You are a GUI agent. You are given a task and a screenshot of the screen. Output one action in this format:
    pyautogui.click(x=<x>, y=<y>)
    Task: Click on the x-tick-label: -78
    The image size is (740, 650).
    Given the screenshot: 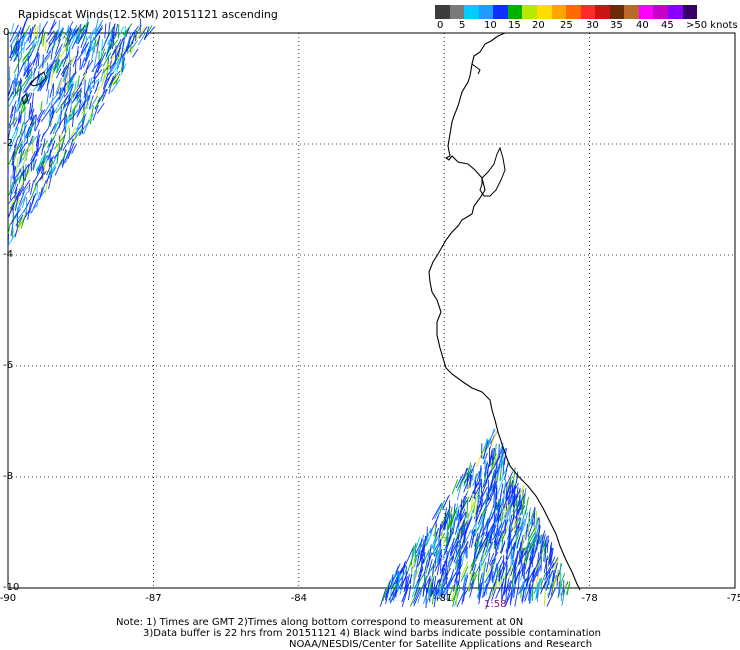 What is the action you would take?
    pyautogui.click(x=589, y=598)
    